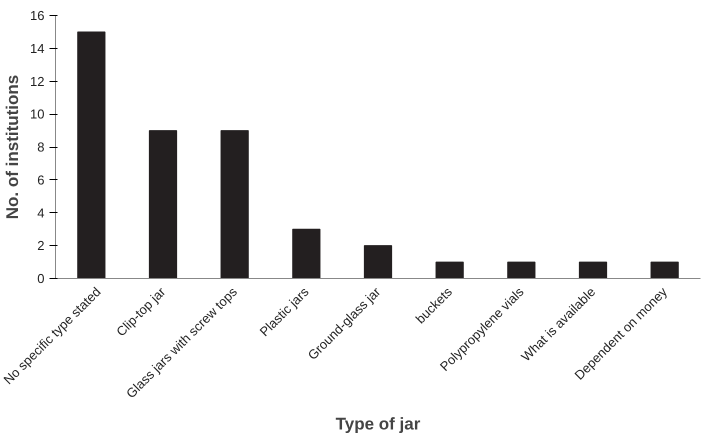  Describe the element at coordinates (37, 15) in the screenshot. I see `y-tick-label: 16` at that location.